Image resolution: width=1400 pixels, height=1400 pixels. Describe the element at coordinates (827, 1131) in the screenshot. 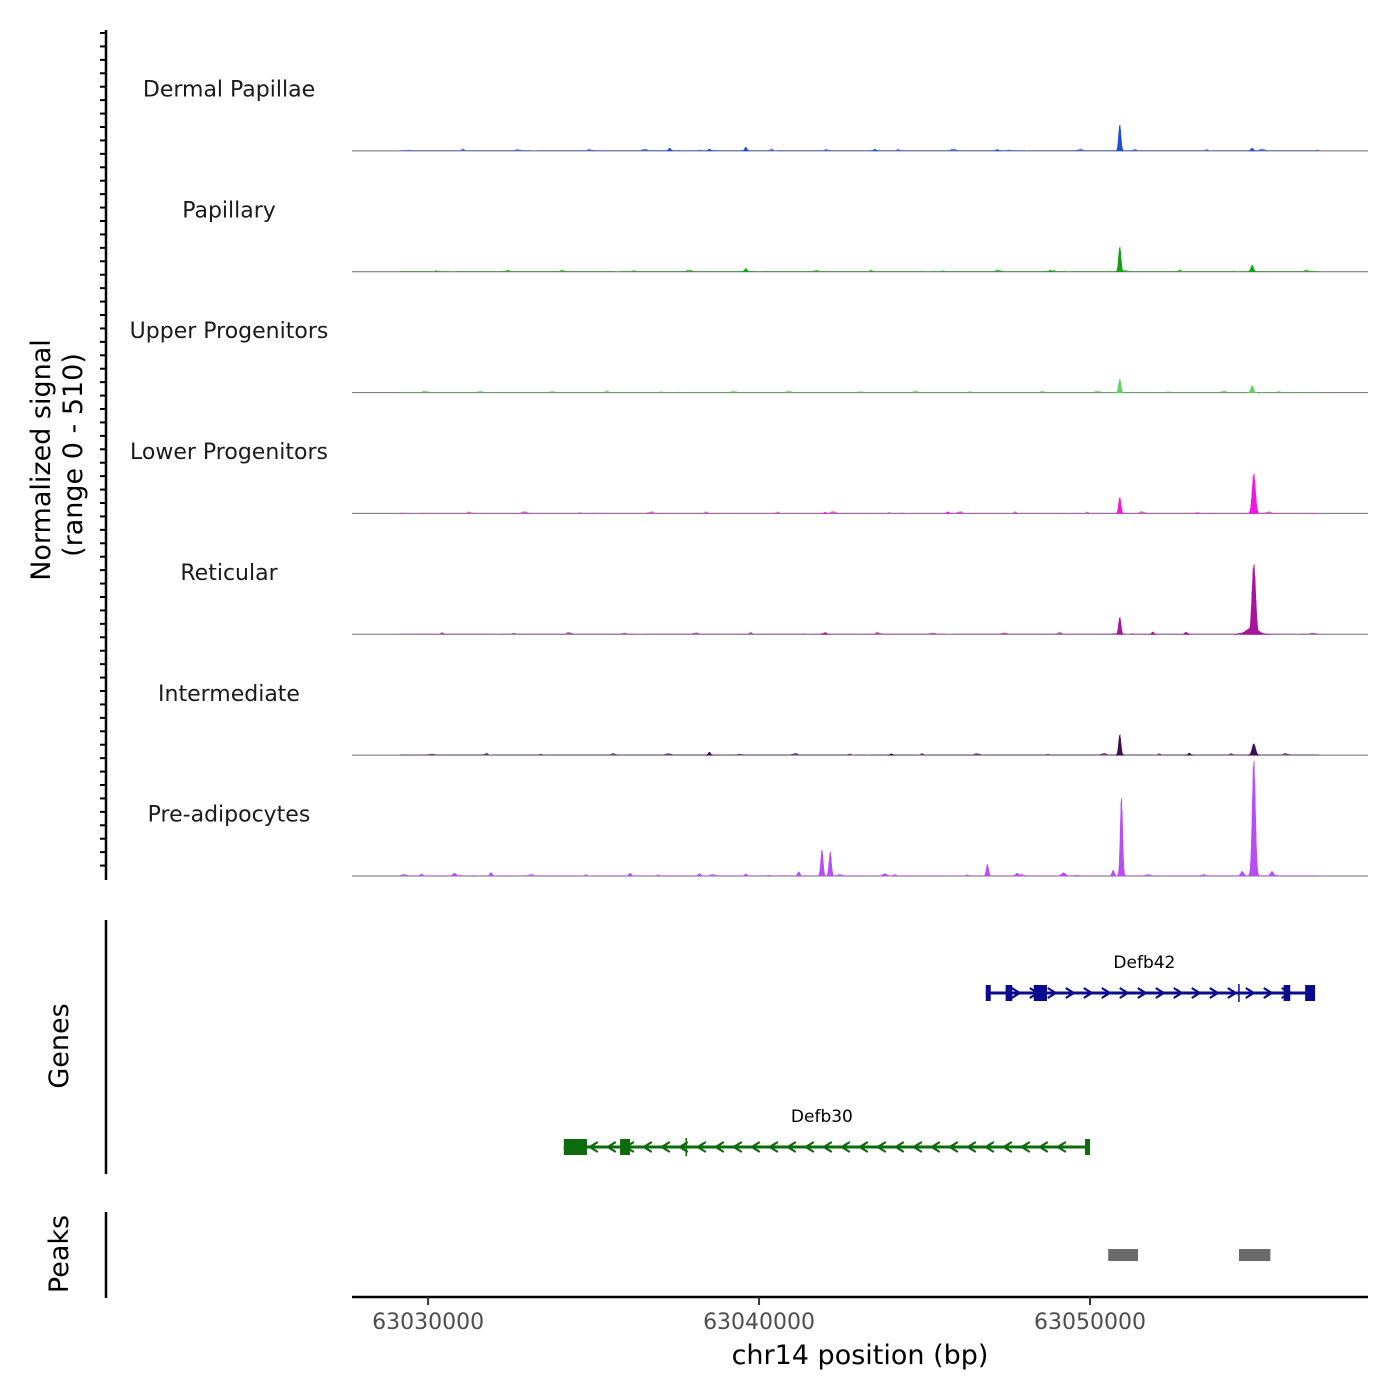

I see `gene-model: Defb30` at that location.